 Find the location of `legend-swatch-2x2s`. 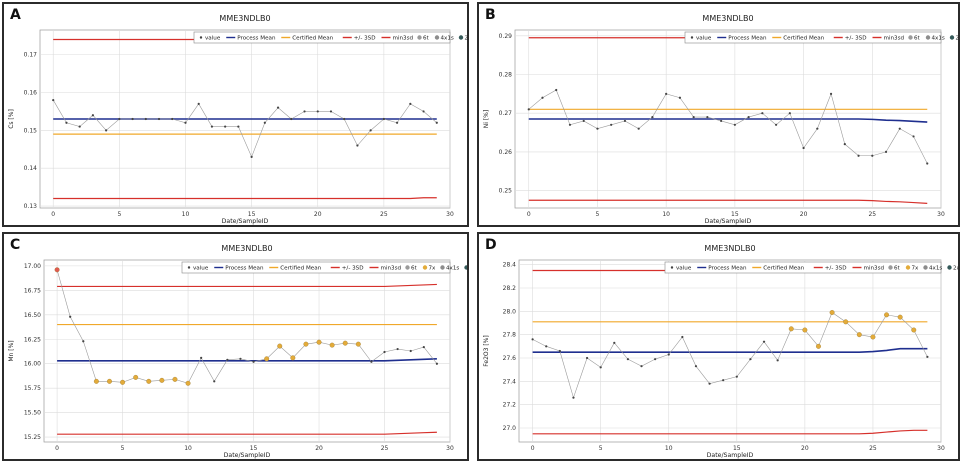

legend-swatch-2x2s is located at coordinates (461, 37).